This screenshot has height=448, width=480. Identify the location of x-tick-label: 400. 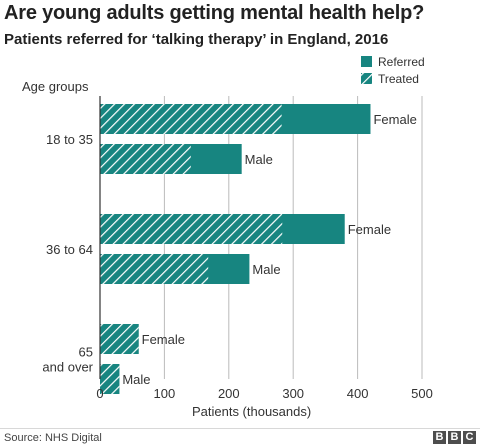
(358, 393).